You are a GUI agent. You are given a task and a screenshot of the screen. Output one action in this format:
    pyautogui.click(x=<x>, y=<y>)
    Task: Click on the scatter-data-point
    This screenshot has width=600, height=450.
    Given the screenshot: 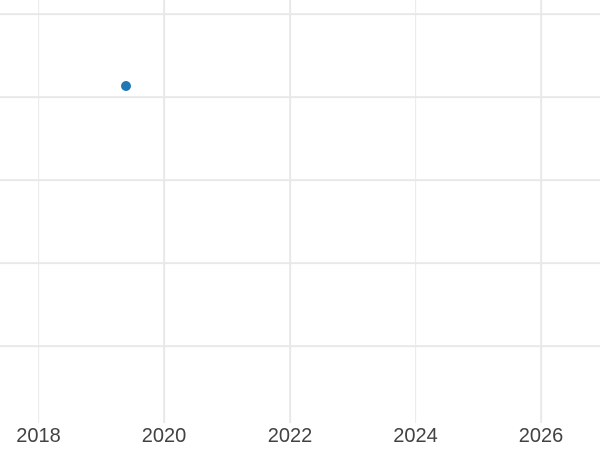 What is the action you would take?
    pyautogui.click(x=126, y=85)
    